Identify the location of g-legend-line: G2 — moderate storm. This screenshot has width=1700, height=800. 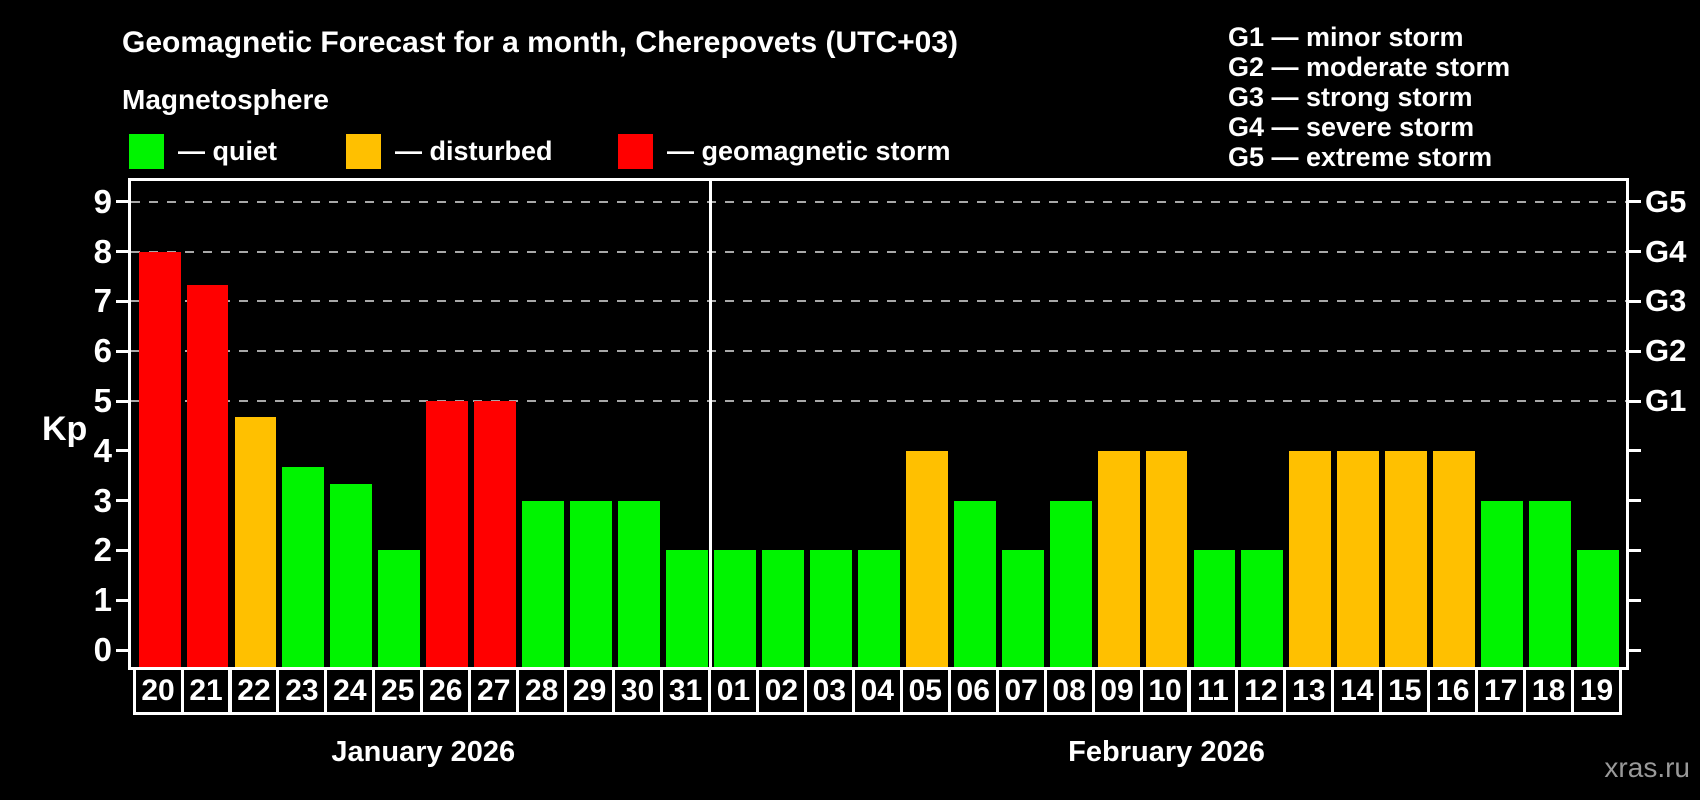
(1369, 67).